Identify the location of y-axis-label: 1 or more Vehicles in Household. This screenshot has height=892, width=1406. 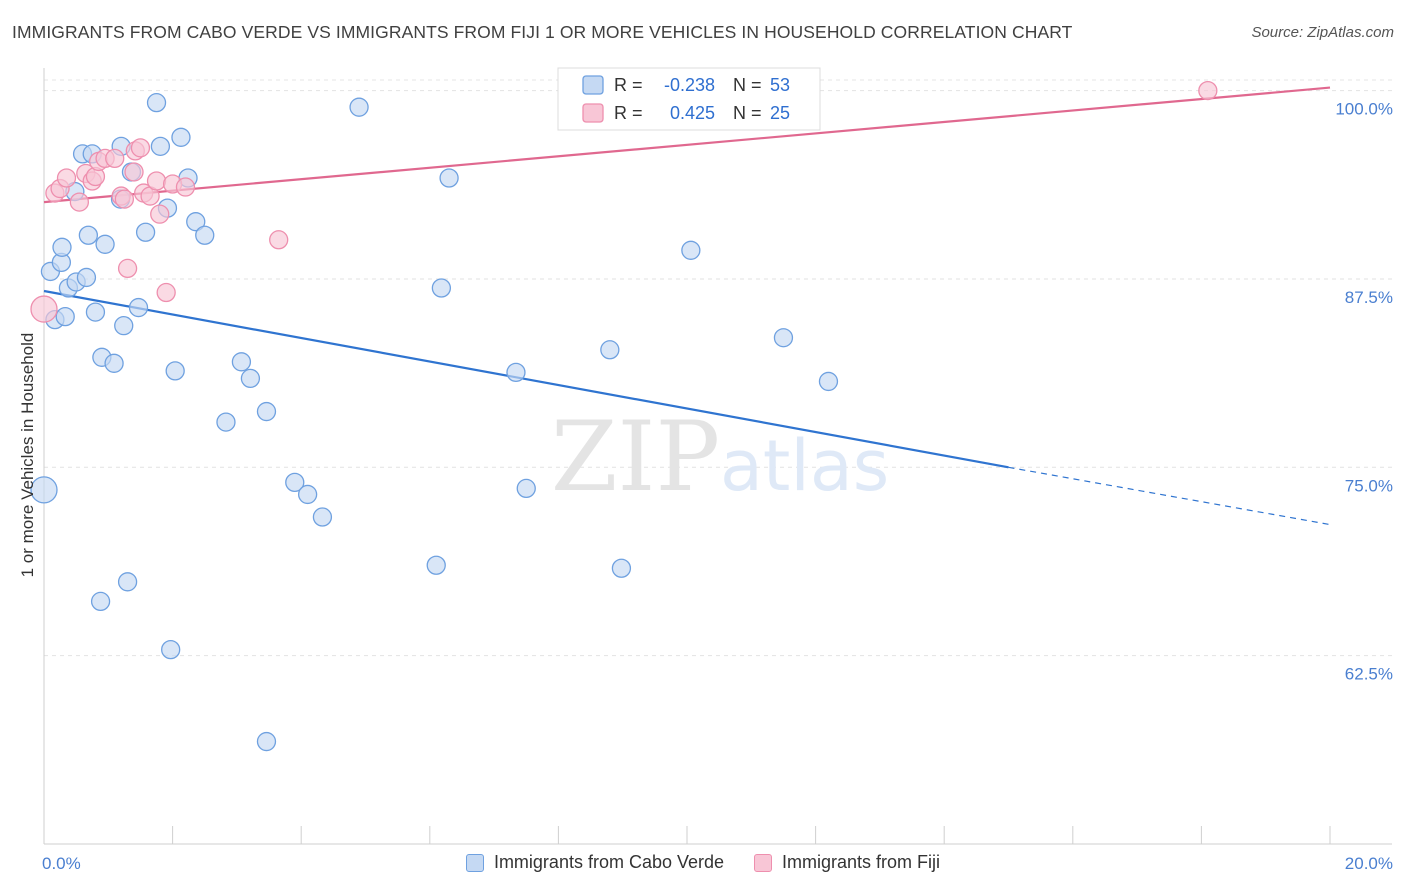
(27, 455).